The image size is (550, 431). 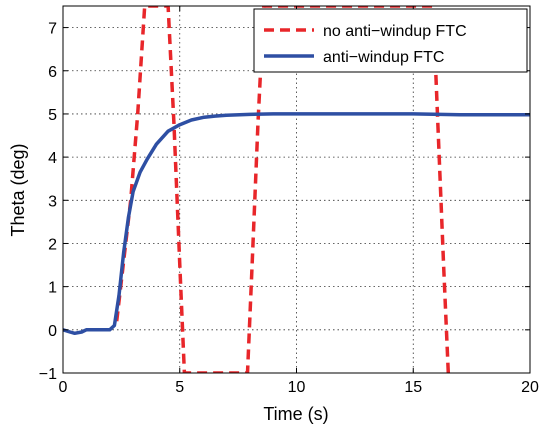 What do you see at coordinates (179, 387) in the screenshot?
I see `x-tick-label: 5` at bounding box center [179, 387].